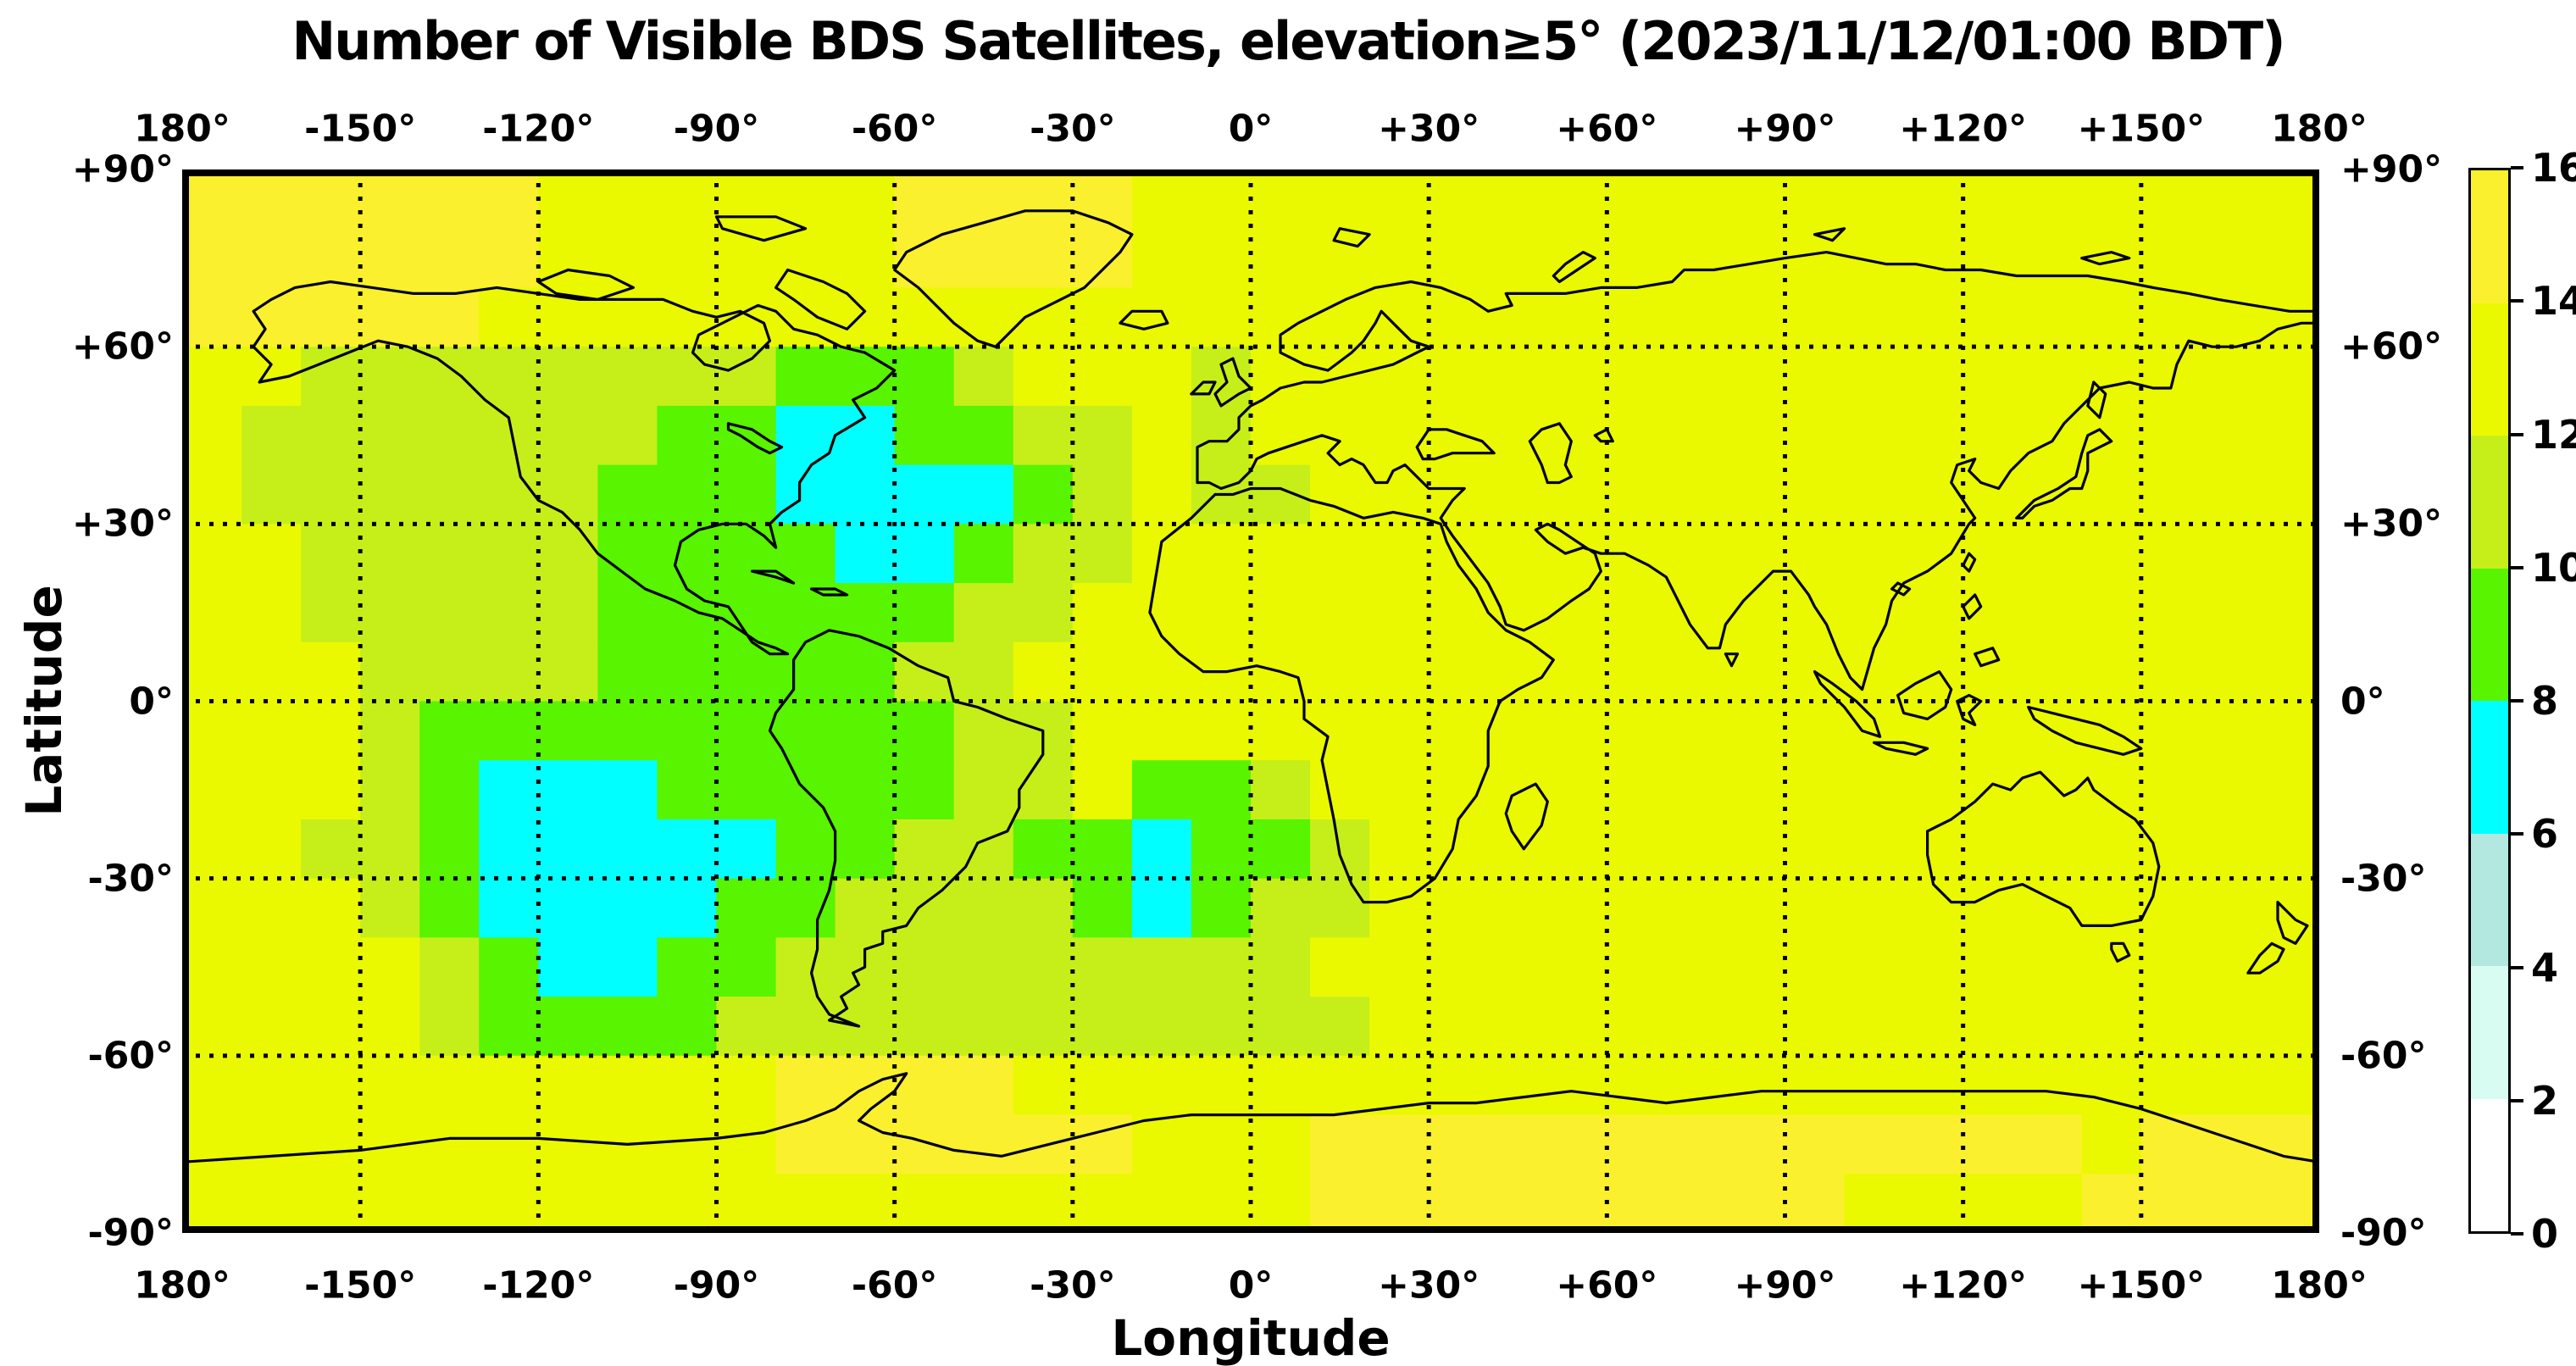  I want to click on lon-tick-label-top: -120°, so click(538, 129).